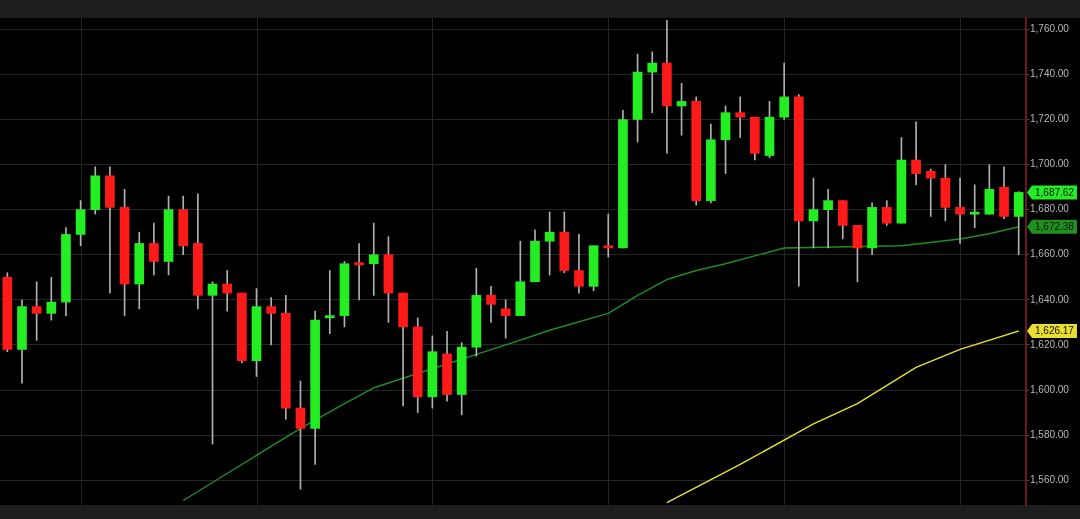 The image size is (1080, 519). I want to click on y-tick-label: 1,720.00, so click(1050, 119).